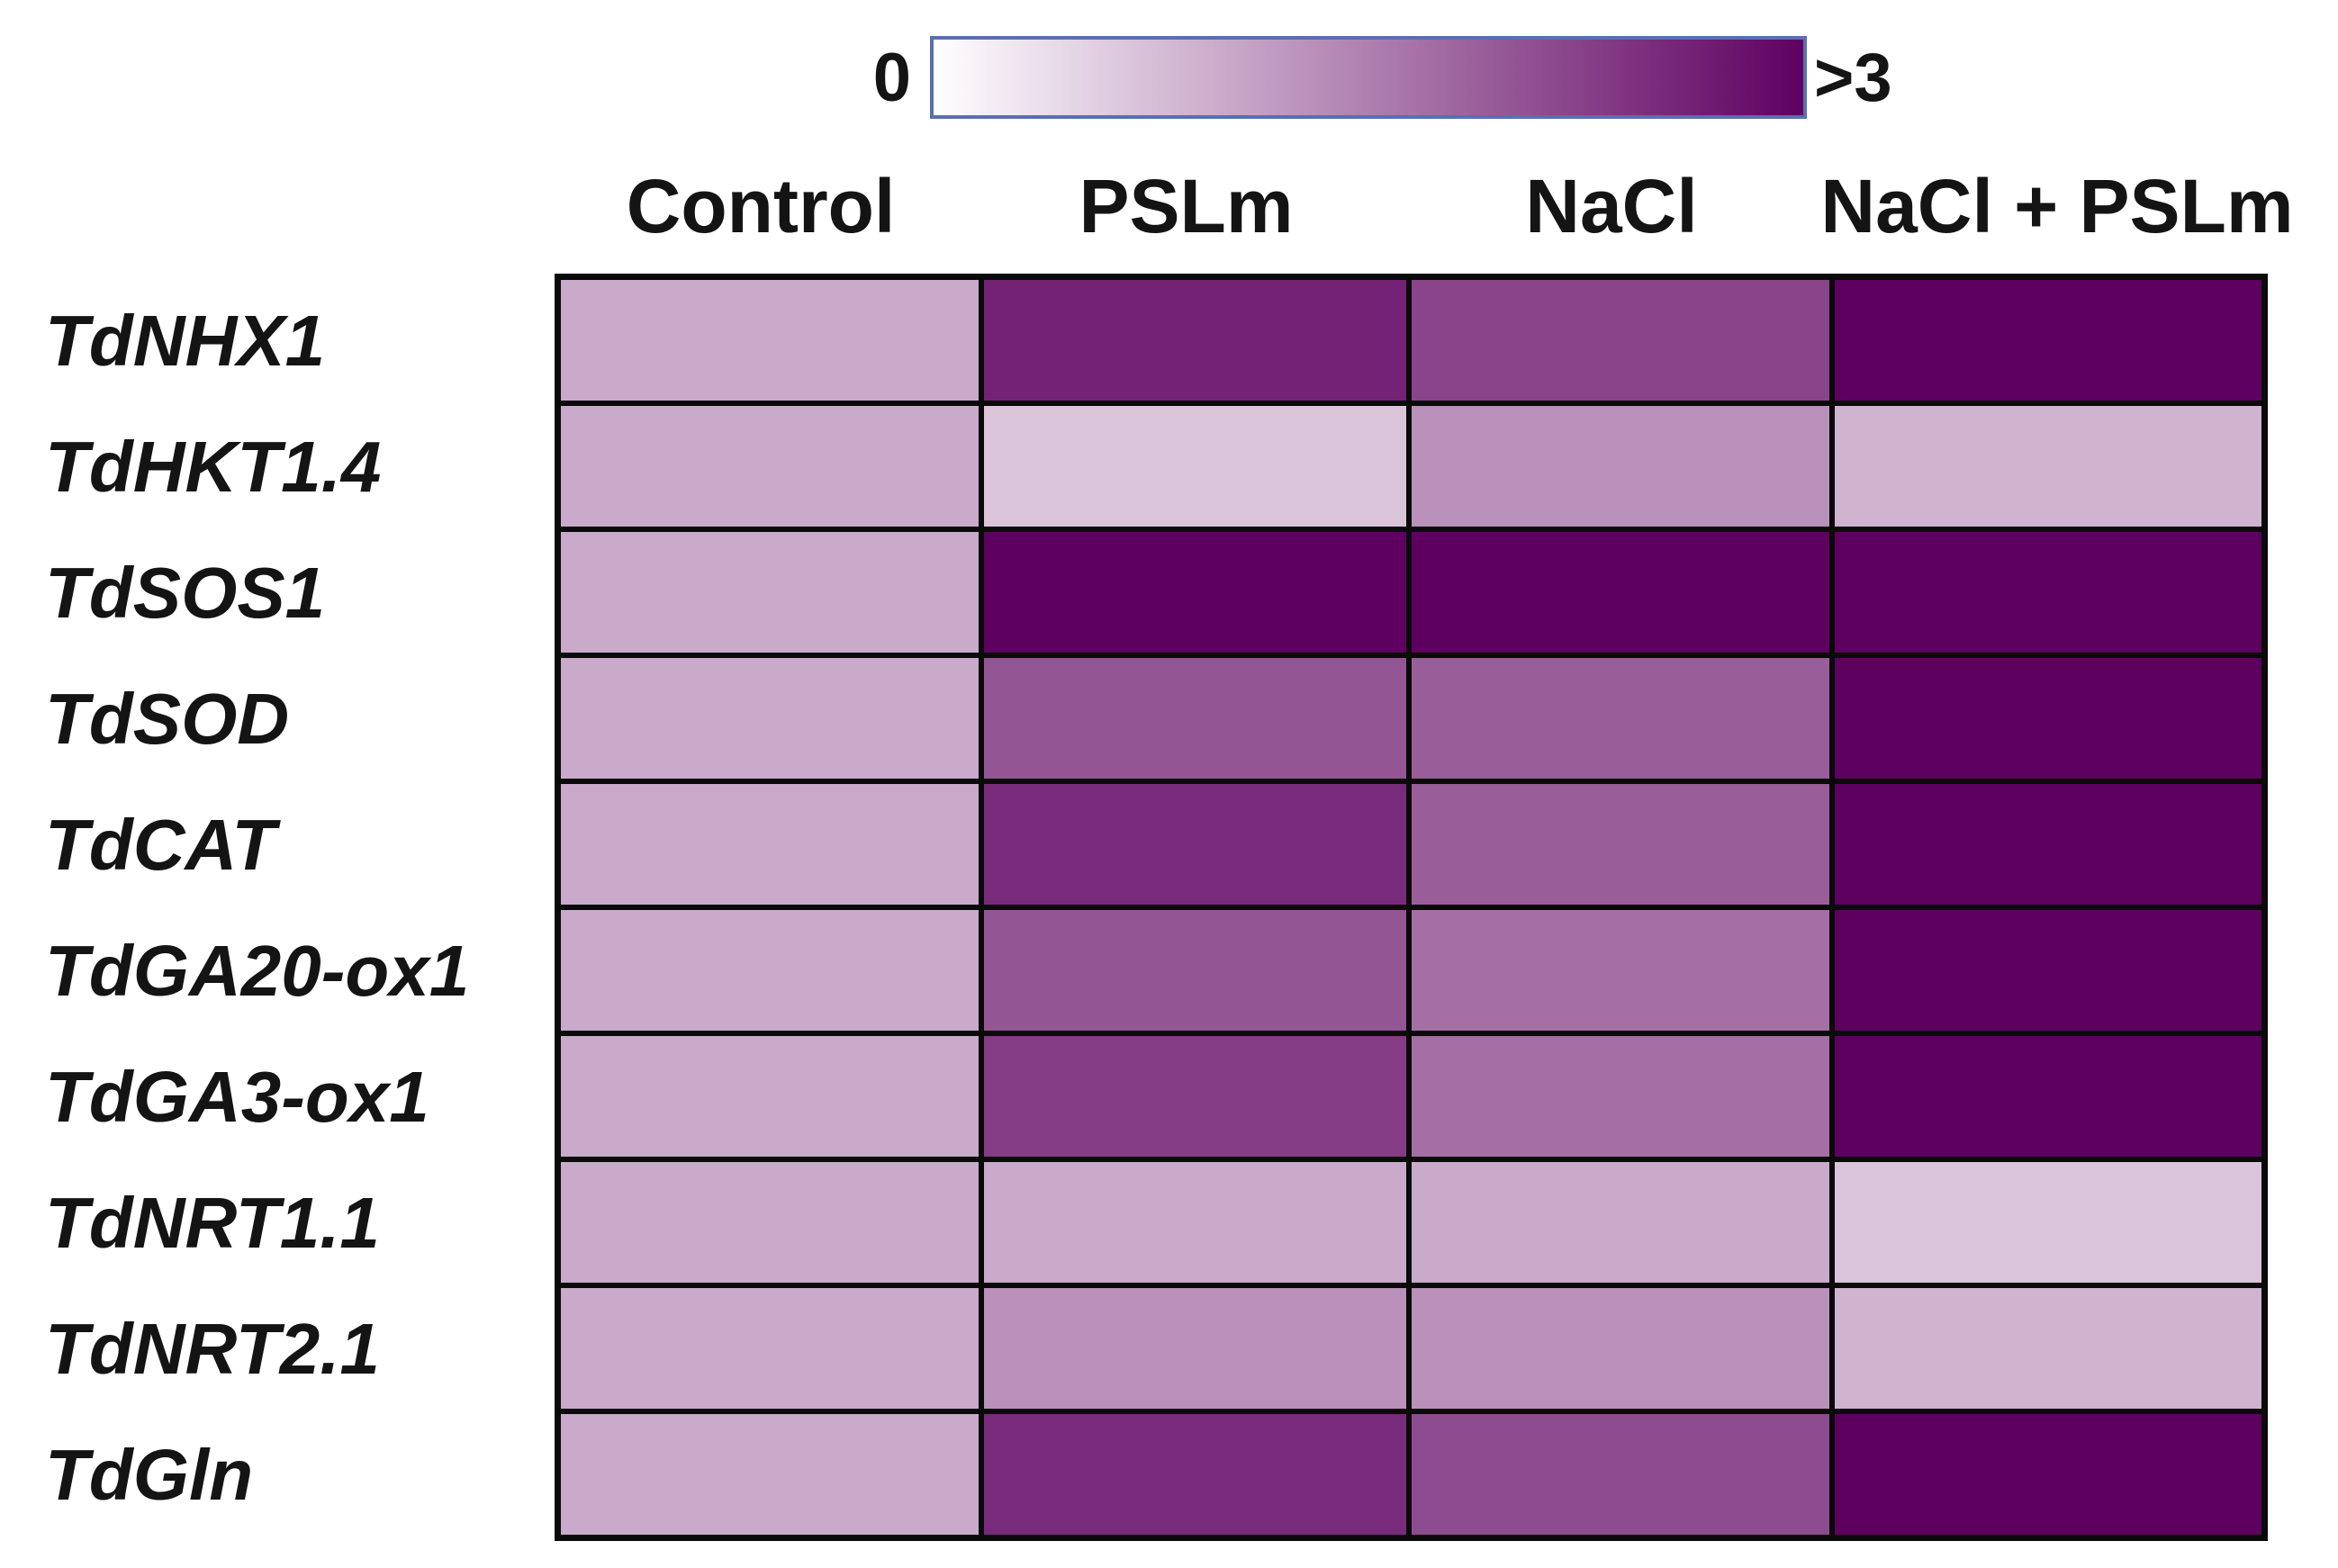 The image size is (2338, 1568). I want to click on column-label: NaCl + PSLm, so click(2056, 206).